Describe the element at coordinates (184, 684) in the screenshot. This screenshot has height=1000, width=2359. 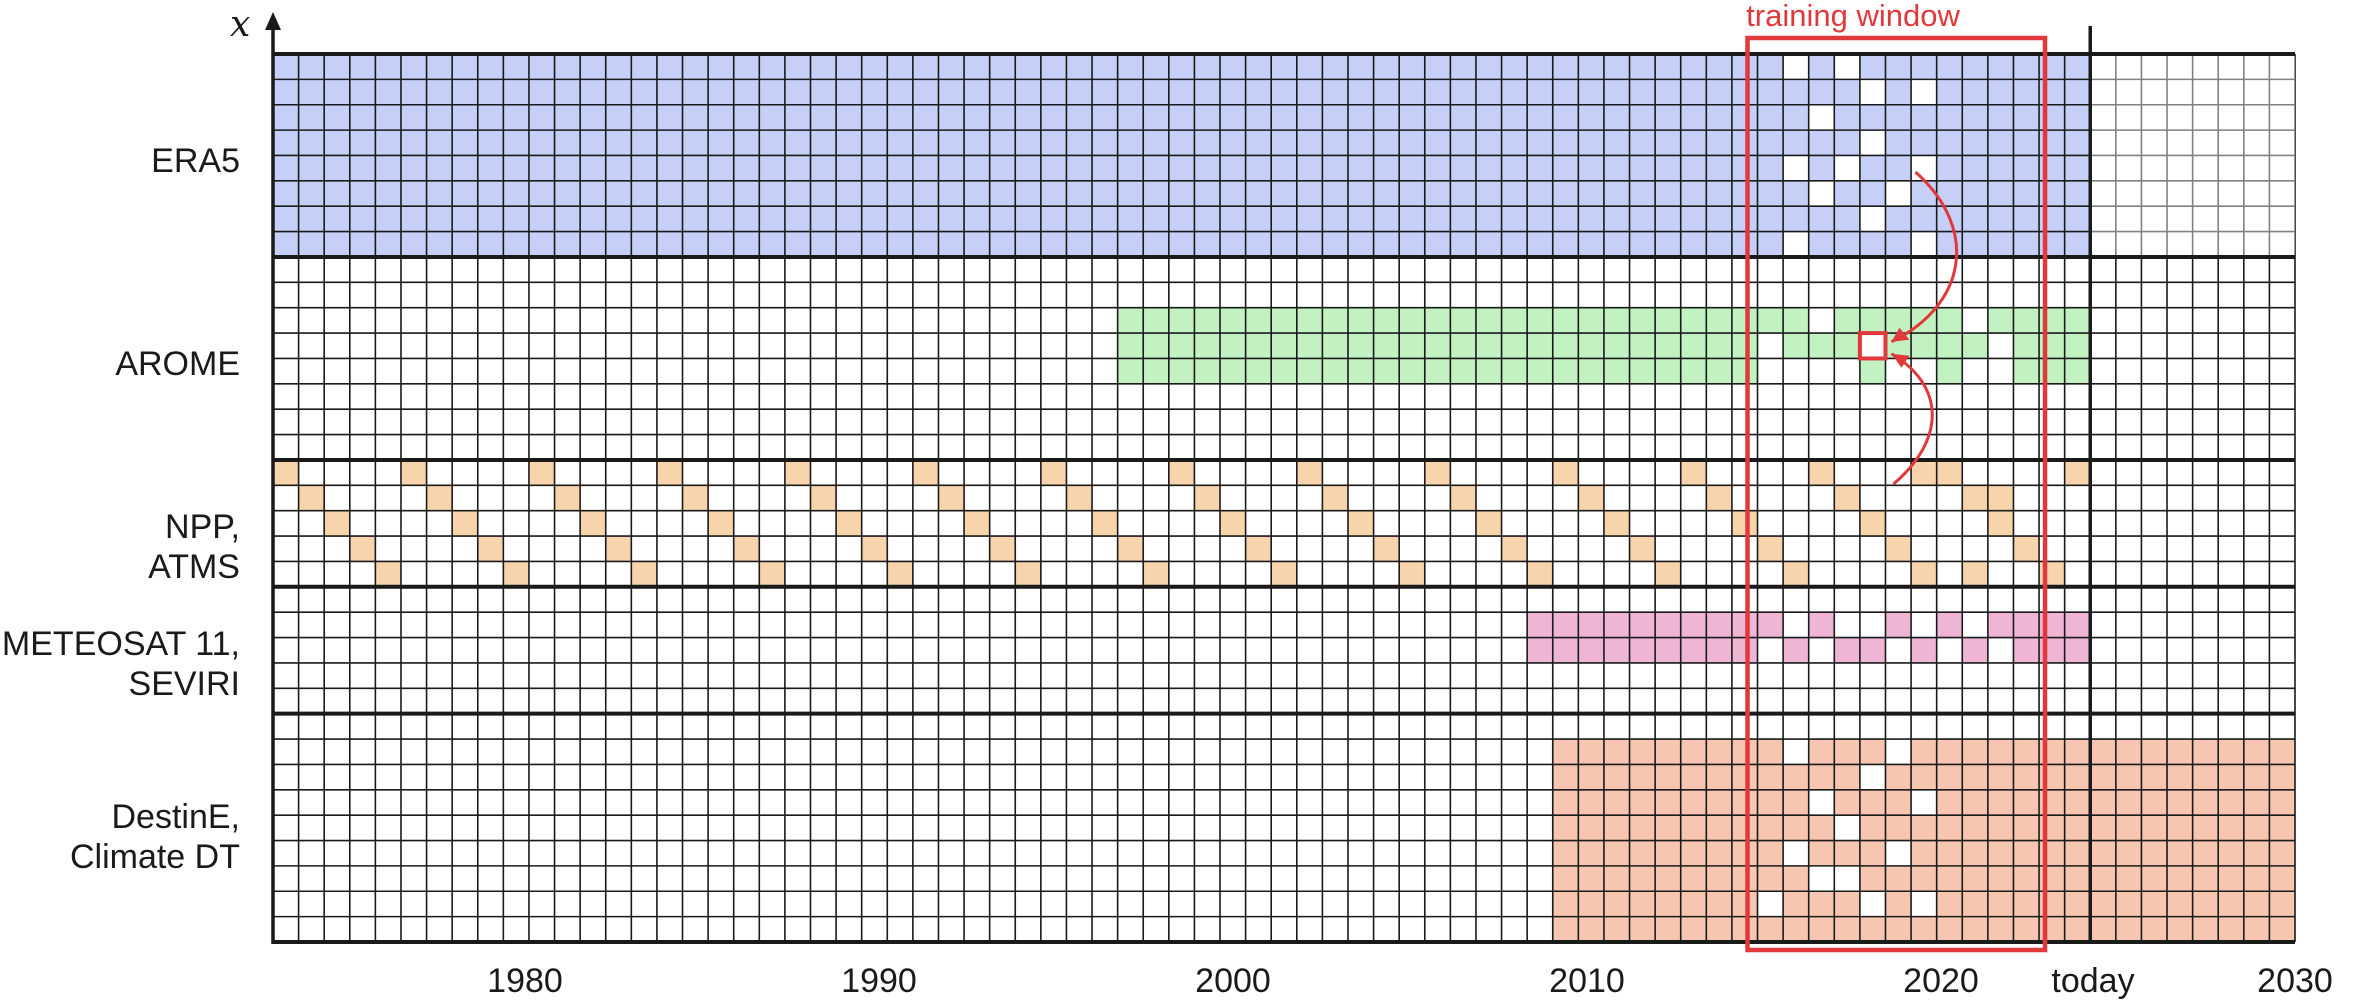
I see `row-label-meteosat-line2: SEVIRI` at that location.